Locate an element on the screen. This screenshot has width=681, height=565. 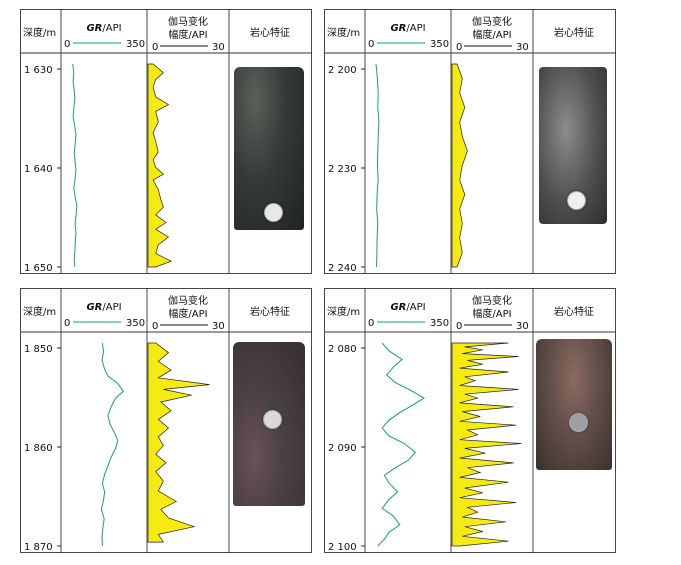
depth-tick-label: 2 230 is located at coordinates (342, 169).